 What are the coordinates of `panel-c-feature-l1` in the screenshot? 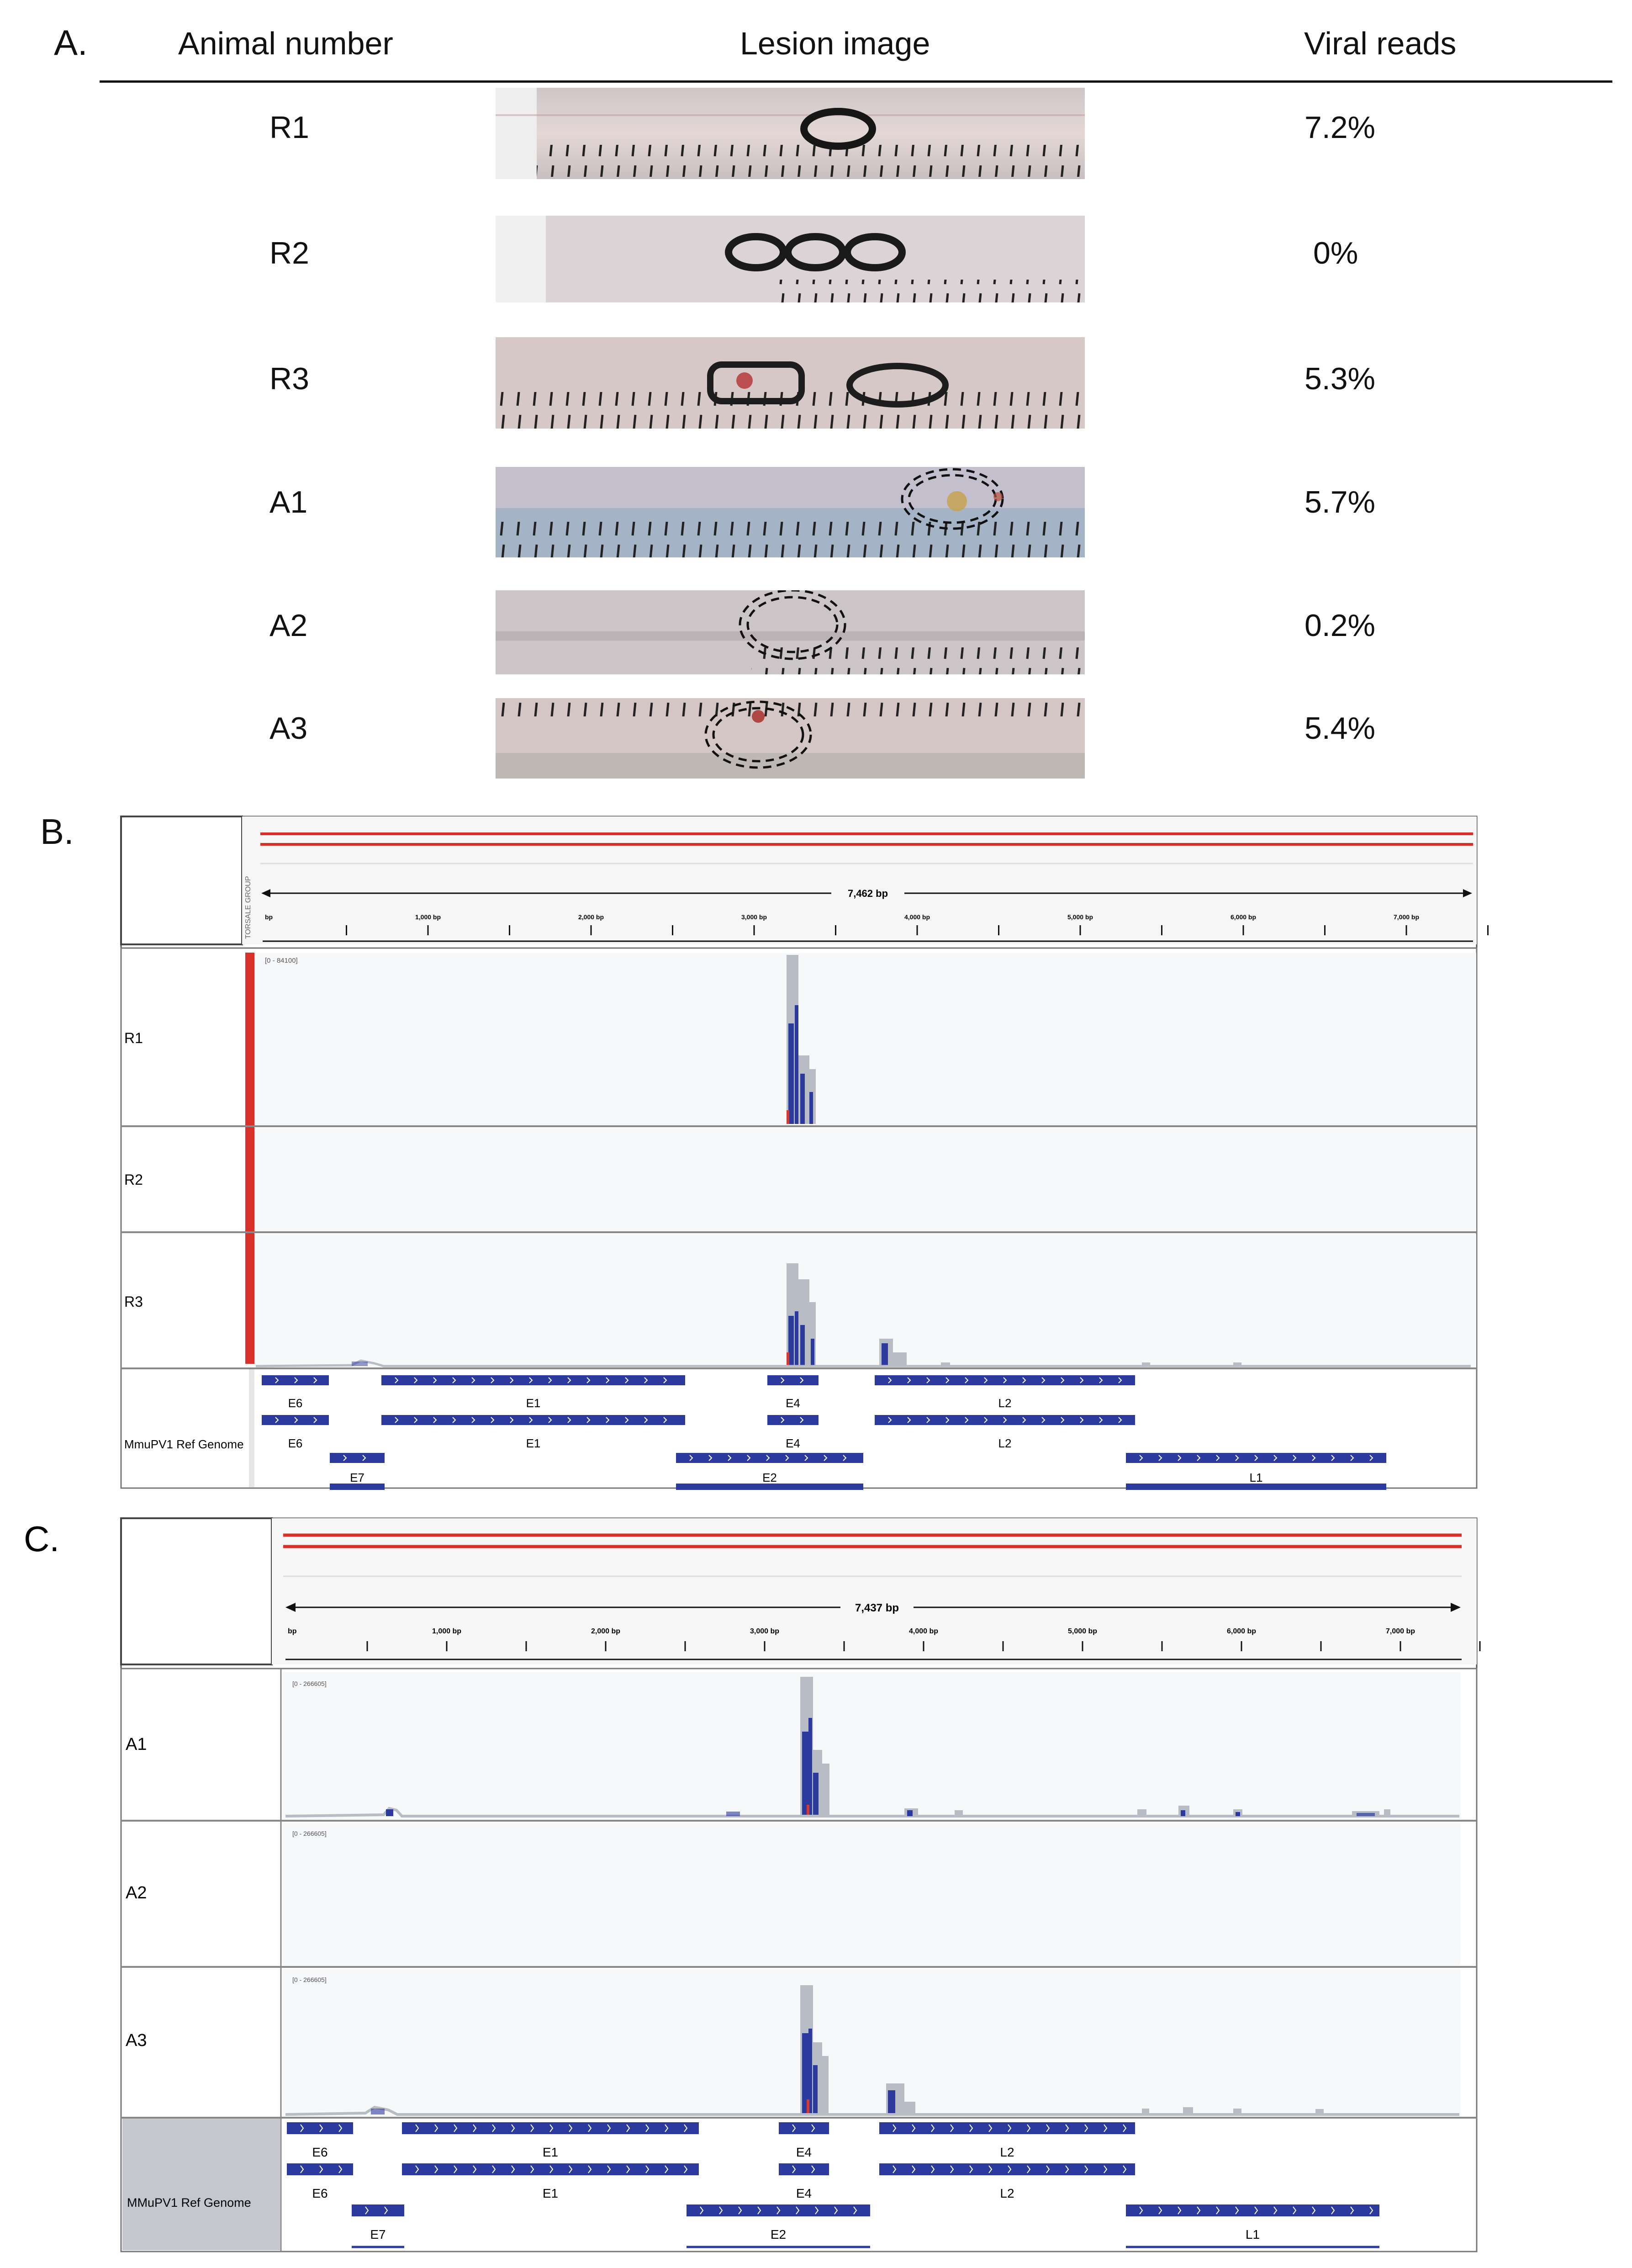 It's located at (1252, 2210).